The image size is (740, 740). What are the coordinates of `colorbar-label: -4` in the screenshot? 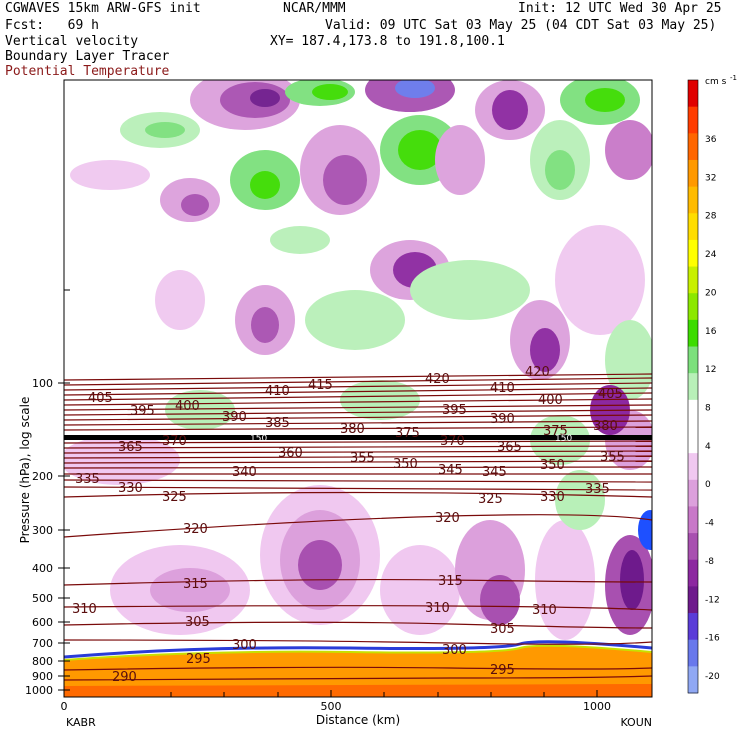 It's located at (709, 524).